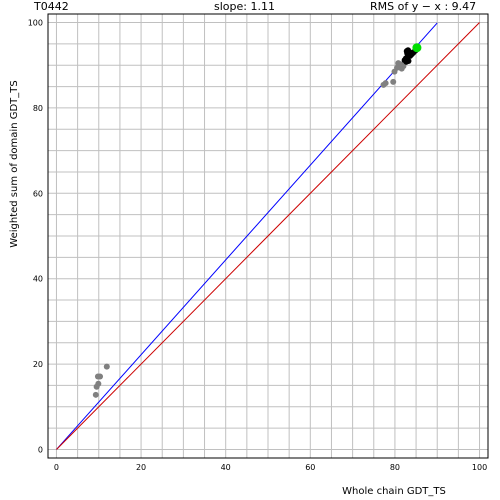  I want to click on x-tick-label: 20, so click(141, 467).